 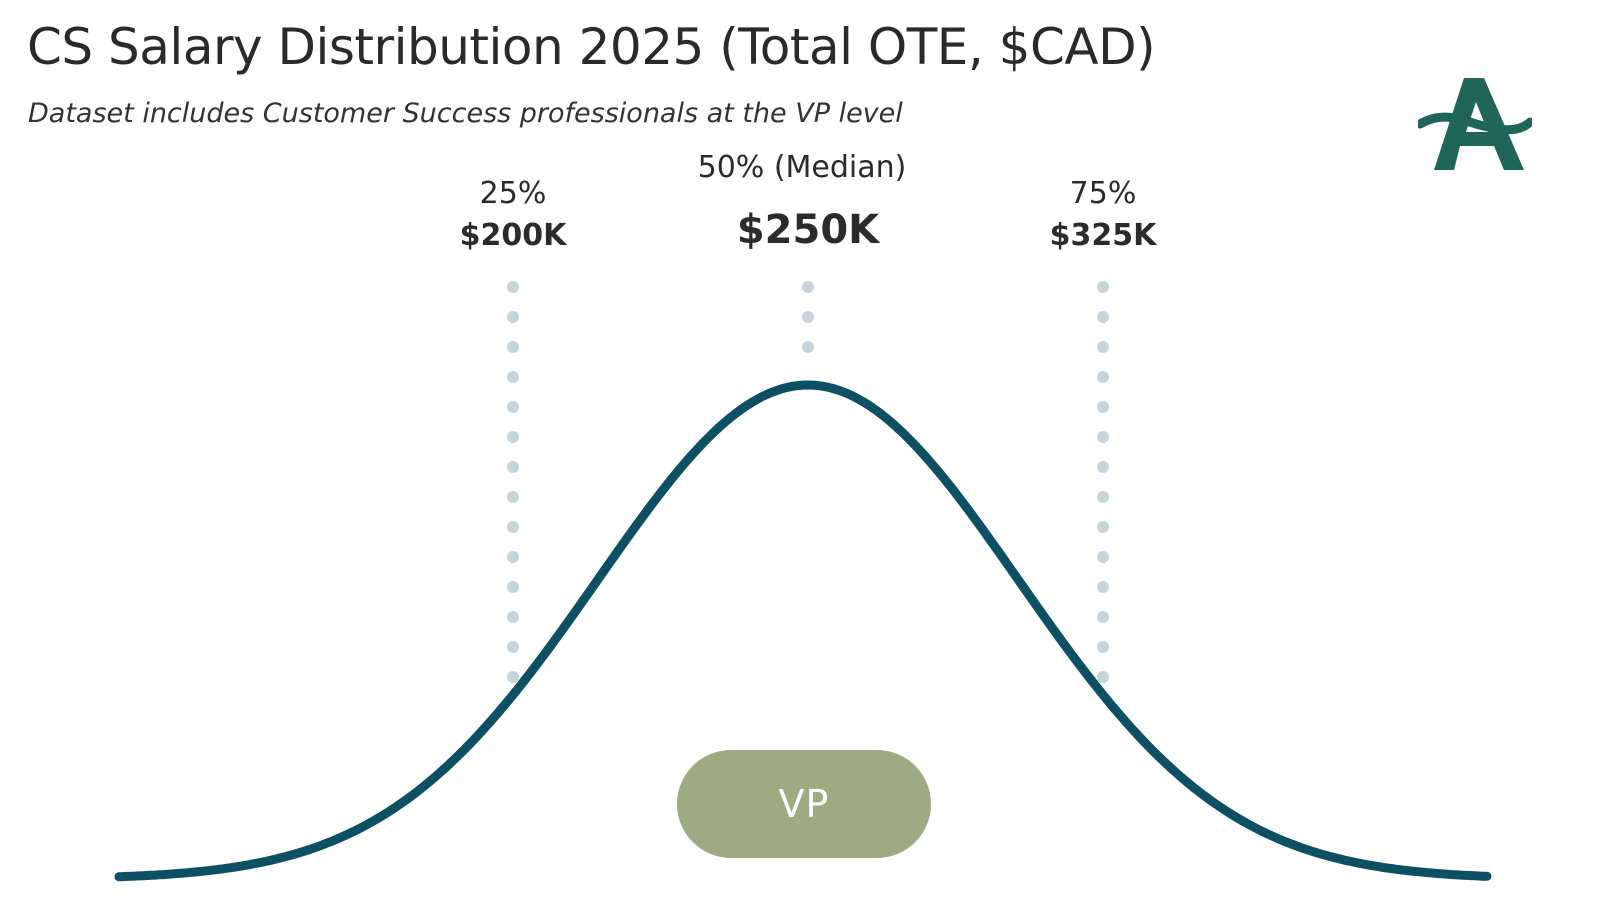 What do you see at coordinates (802, 167) in the screenshot?
I see `median-label: 50% (Median)` at bounding box center [802, 167].